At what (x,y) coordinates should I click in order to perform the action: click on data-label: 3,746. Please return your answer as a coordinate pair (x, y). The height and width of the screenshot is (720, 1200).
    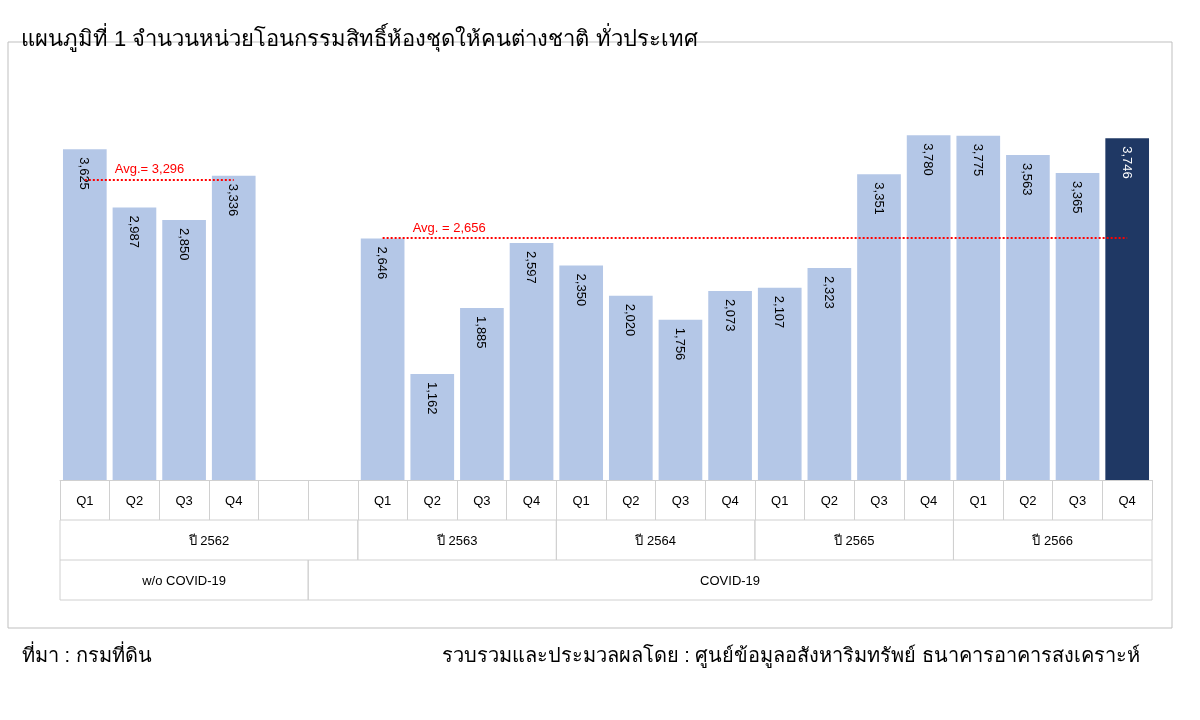
    Looking at the image, I should click on (1127, 162).